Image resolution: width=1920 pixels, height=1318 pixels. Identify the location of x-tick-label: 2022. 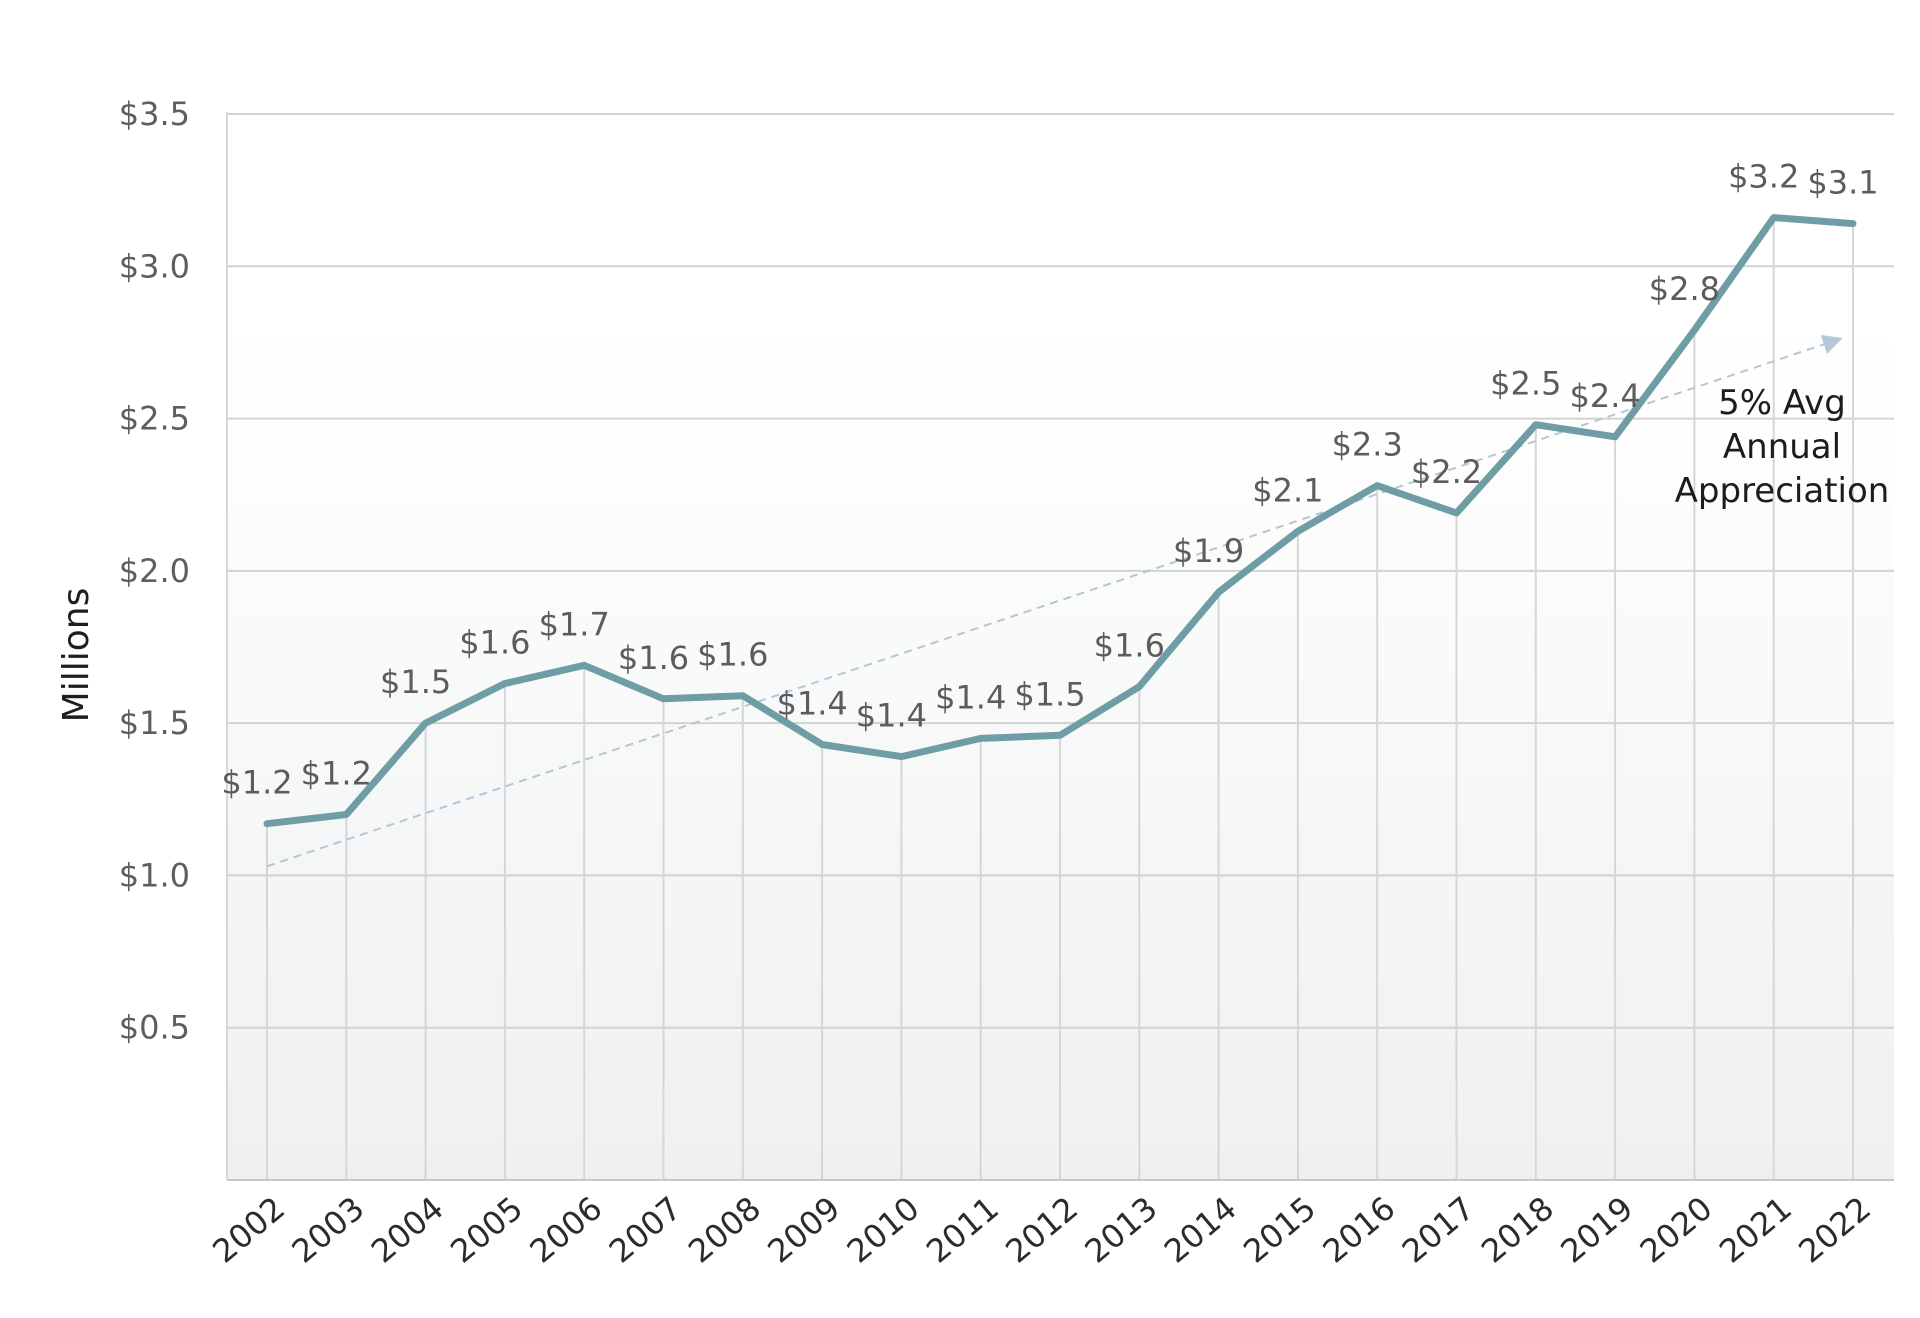
(1834, 1229).